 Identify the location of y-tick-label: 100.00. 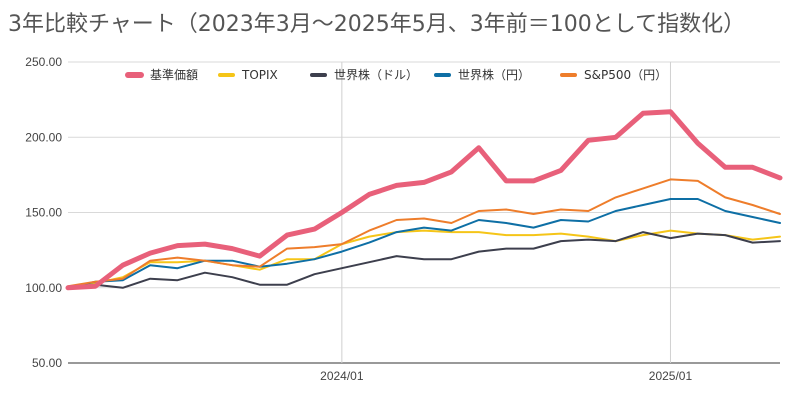
(43, 288).